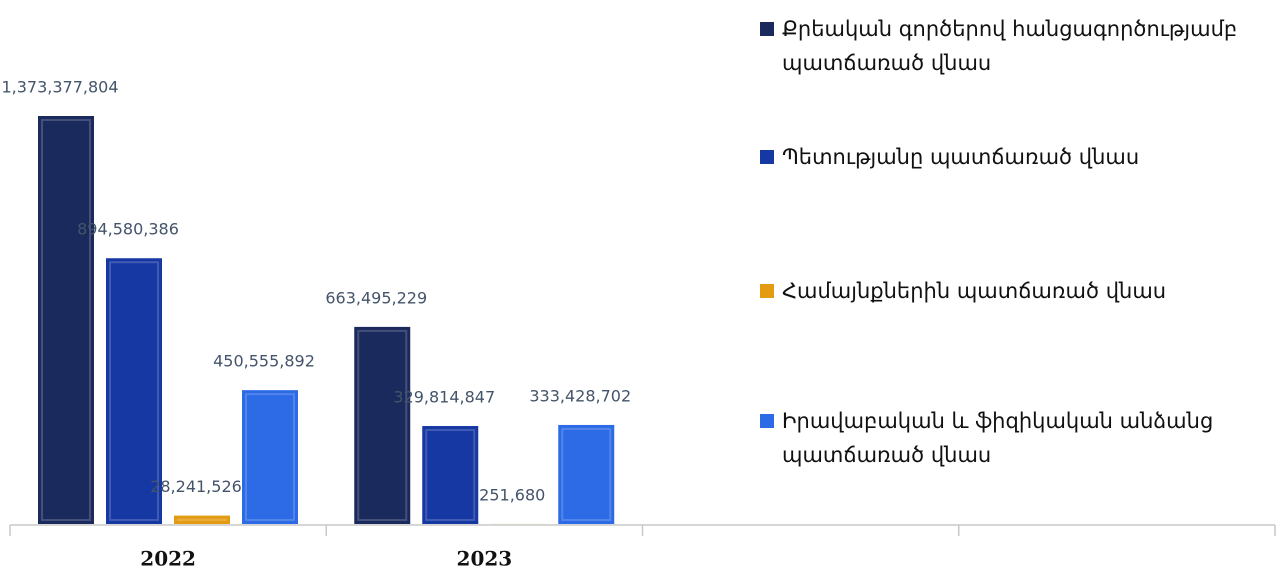 The height and width of the screenshot is (573, 1281). What do you see at coordinates (376, 297) in the screenshot?
I see `data-label: 663,495,229` at bounding box center [376, 297].